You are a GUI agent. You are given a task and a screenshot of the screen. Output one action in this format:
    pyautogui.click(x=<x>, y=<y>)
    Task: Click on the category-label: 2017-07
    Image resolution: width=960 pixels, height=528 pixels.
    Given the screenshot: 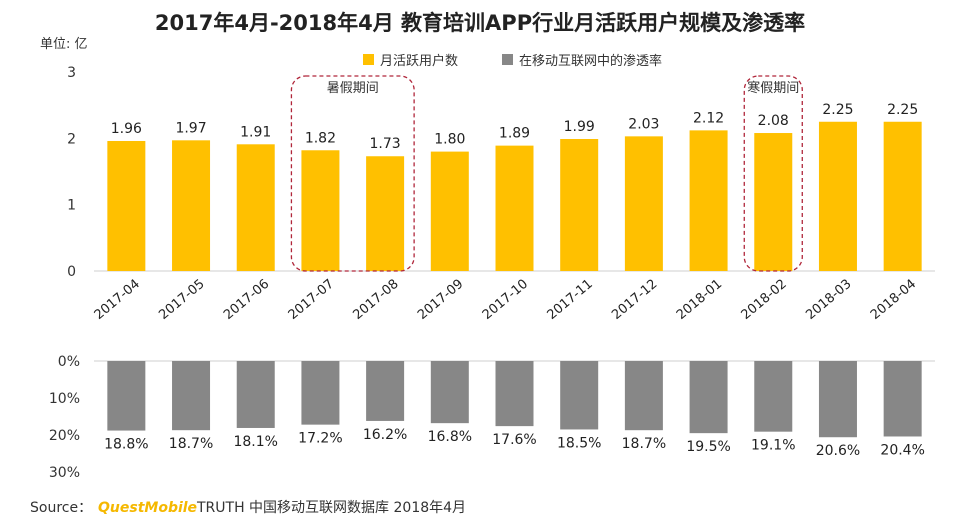 What is the action you would take?
    pyautogui.click(x=311, y=300)
    